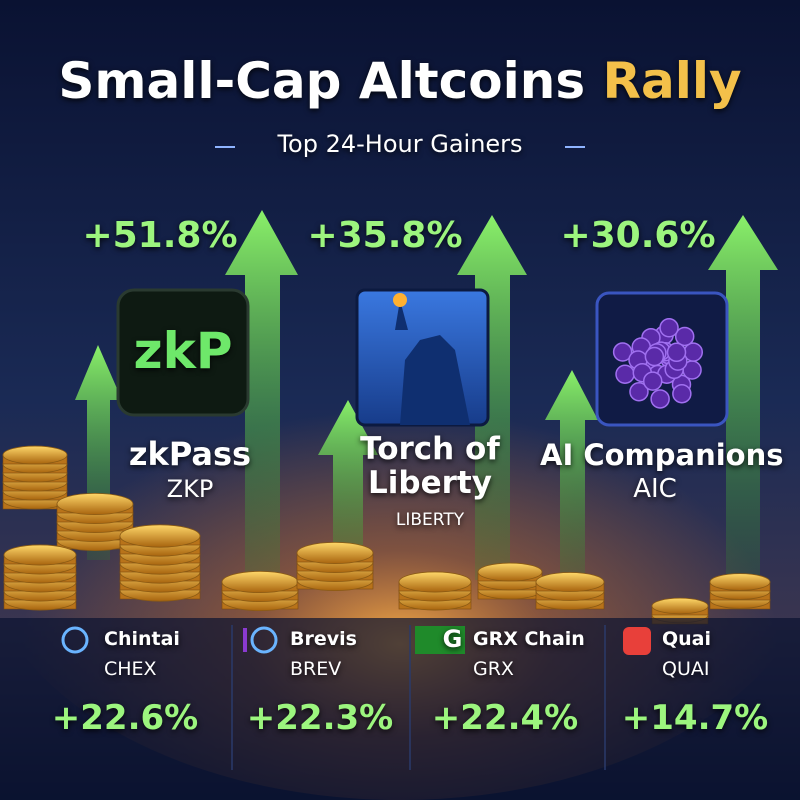 The height and width of the screenshot is (800, 800). Describe the element at coordinates (662, 455) in the screenshot. I see `coin-name: AI Companions` at that location.